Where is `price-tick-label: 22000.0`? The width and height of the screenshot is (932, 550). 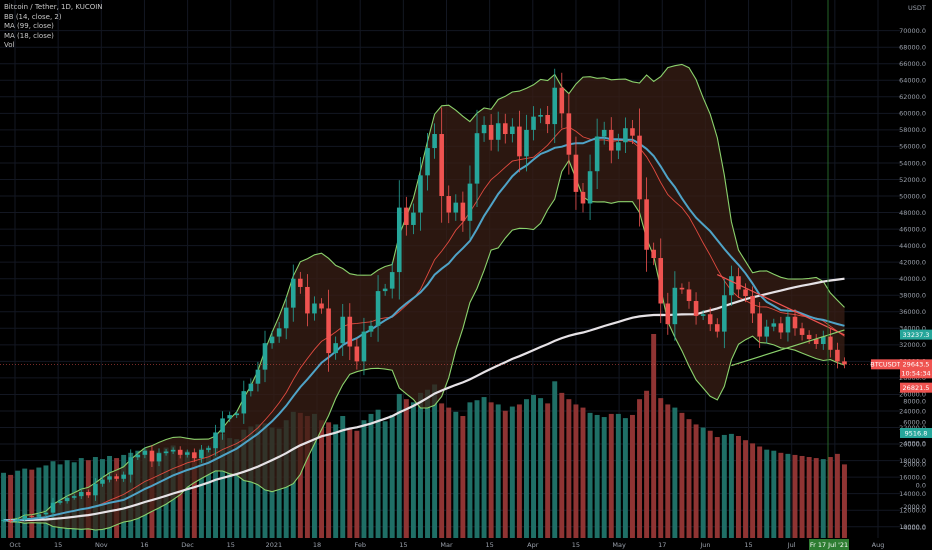
price-tick-label: 22000.0 is located at coordinates (912, 428).